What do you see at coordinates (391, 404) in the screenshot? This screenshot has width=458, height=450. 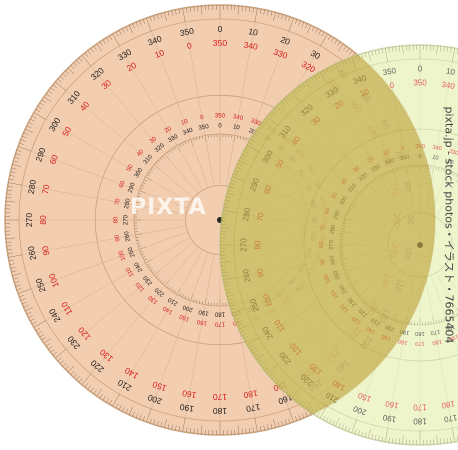 I see `degree-label: 160` at bounding box center [391, 404].